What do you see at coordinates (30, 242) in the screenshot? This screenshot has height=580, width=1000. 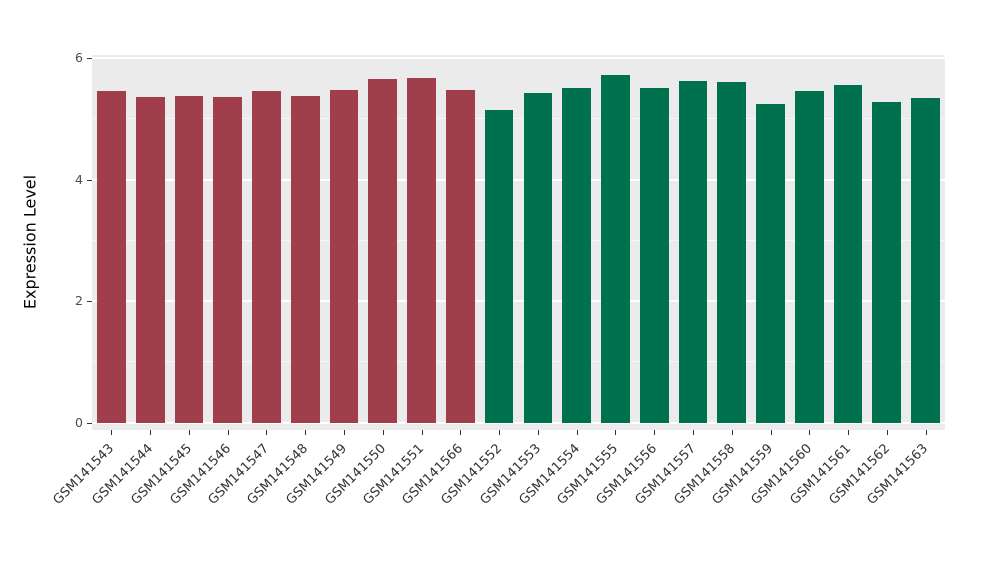 I see `y-axis-title: Expression Level` at bounding box center [30, 242].